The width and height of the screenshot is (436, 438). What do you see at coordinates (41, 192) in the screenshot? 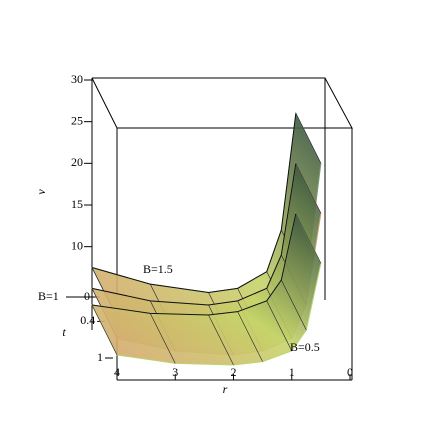
I see `z-axis-label: v` at bounding box center [41, 192].